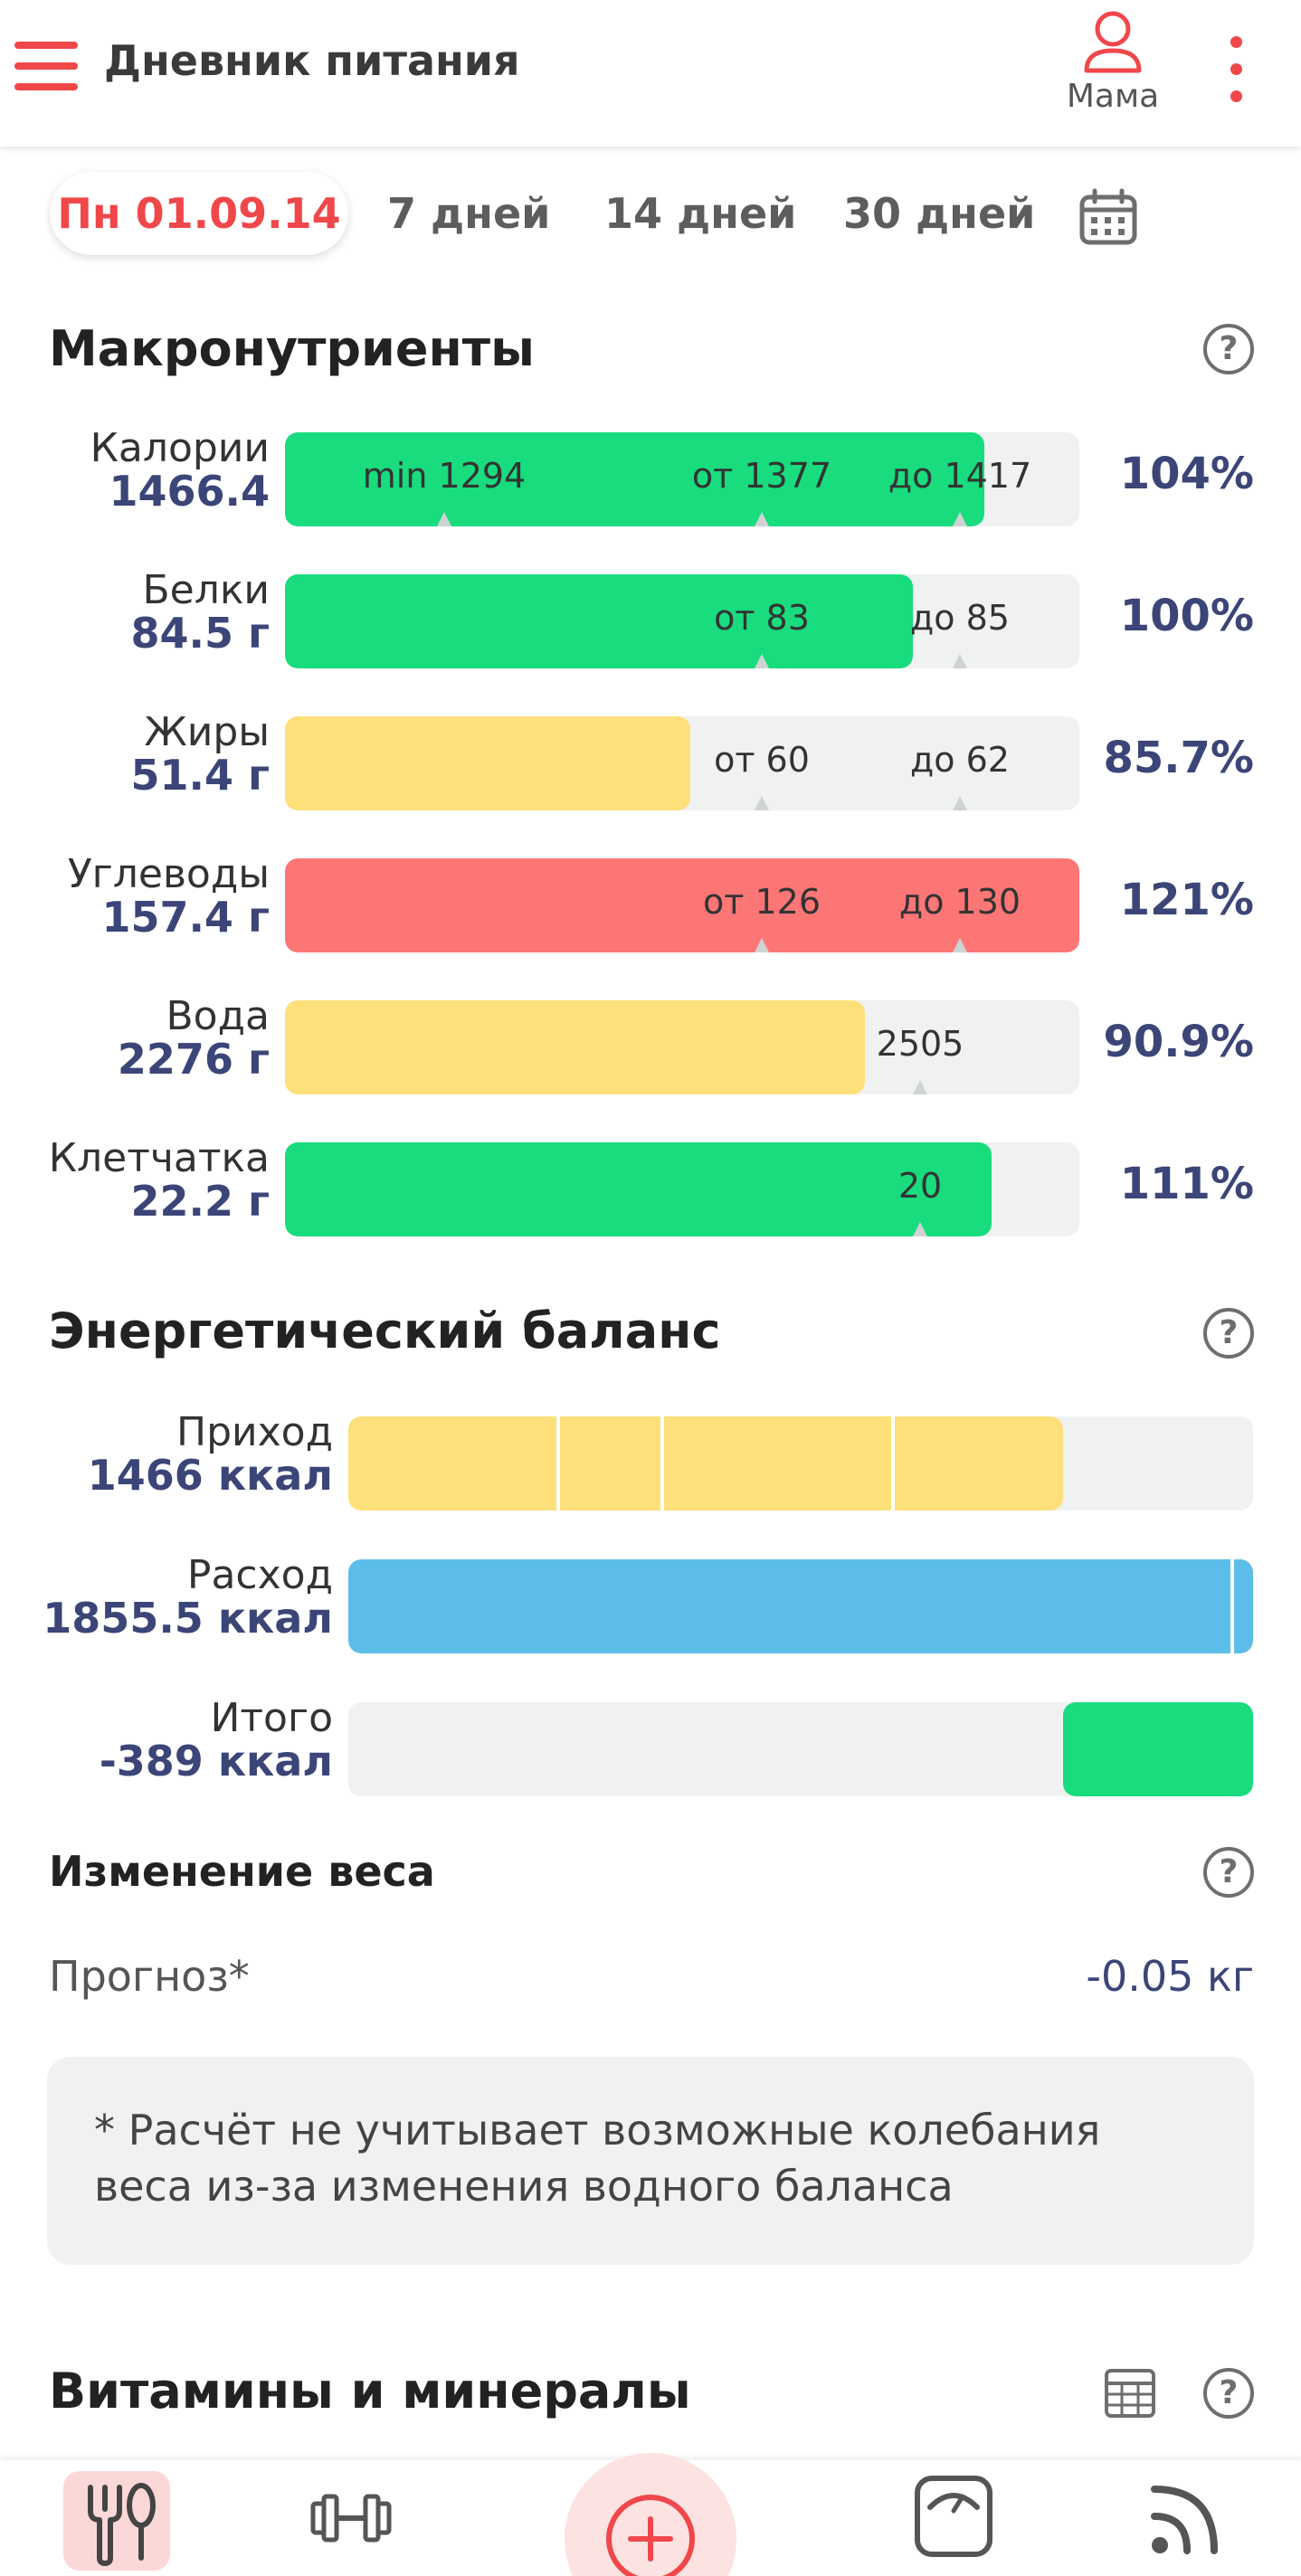  I want to click on macro-row: Калории 1466.4 min 1294 от 1377 до 1417 104%, so click(650, 475).